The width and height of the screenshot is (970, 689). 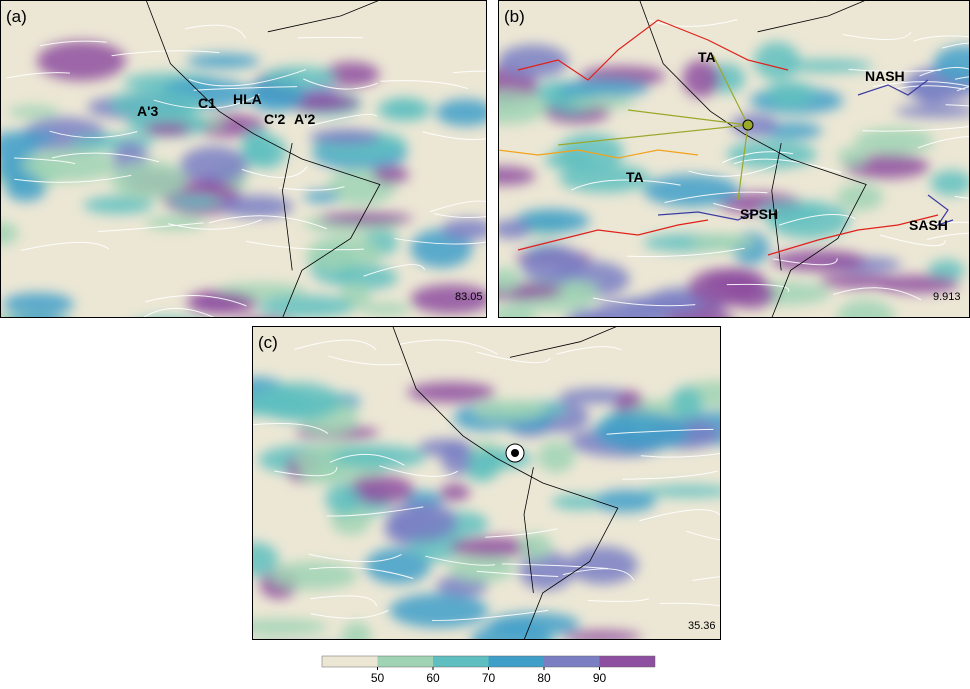 What do you see at coordinates (433, 677) in the screenshot?
I see `colorbar-tick-label: 60` at bounding box center [433, 677].